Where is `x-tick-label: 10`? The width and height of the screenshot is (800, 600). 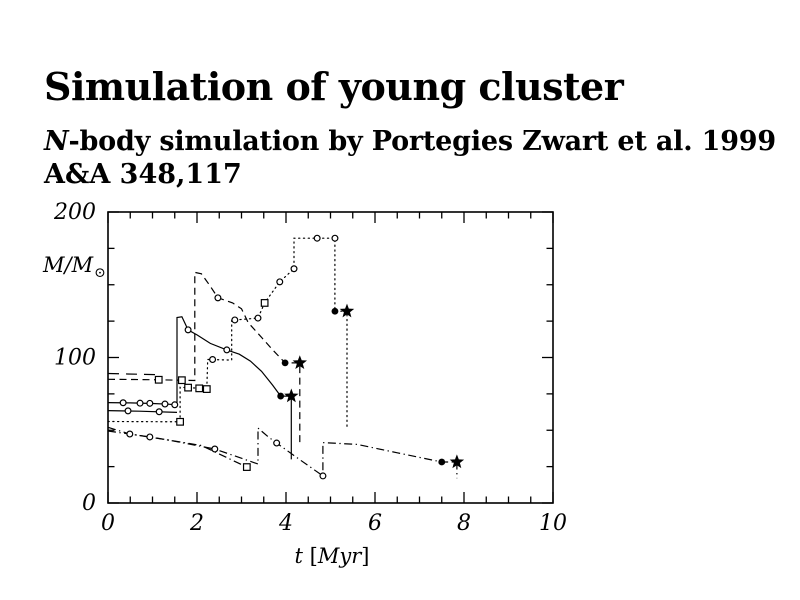 x-tick-label: 10 is located at coordinates (553, 523).